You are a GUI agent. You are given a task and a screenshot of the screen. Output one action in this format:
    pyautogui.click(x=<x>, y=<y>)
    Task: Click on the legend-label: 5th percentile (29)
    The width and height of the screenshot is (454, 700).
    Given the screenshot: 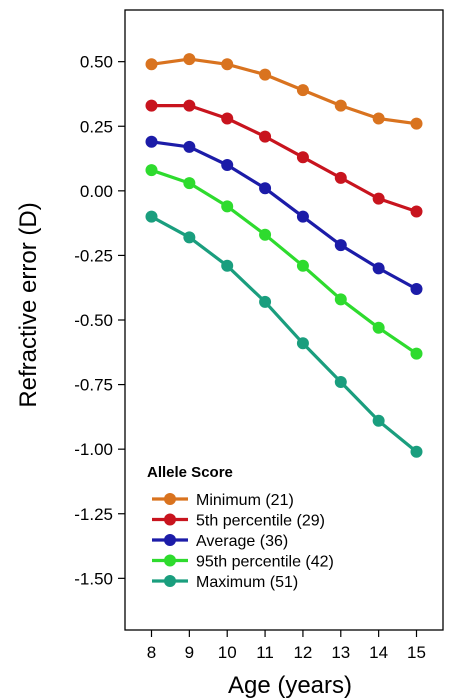 What is the action you would take?
    pyautogui.click(x=260, y=521)
    